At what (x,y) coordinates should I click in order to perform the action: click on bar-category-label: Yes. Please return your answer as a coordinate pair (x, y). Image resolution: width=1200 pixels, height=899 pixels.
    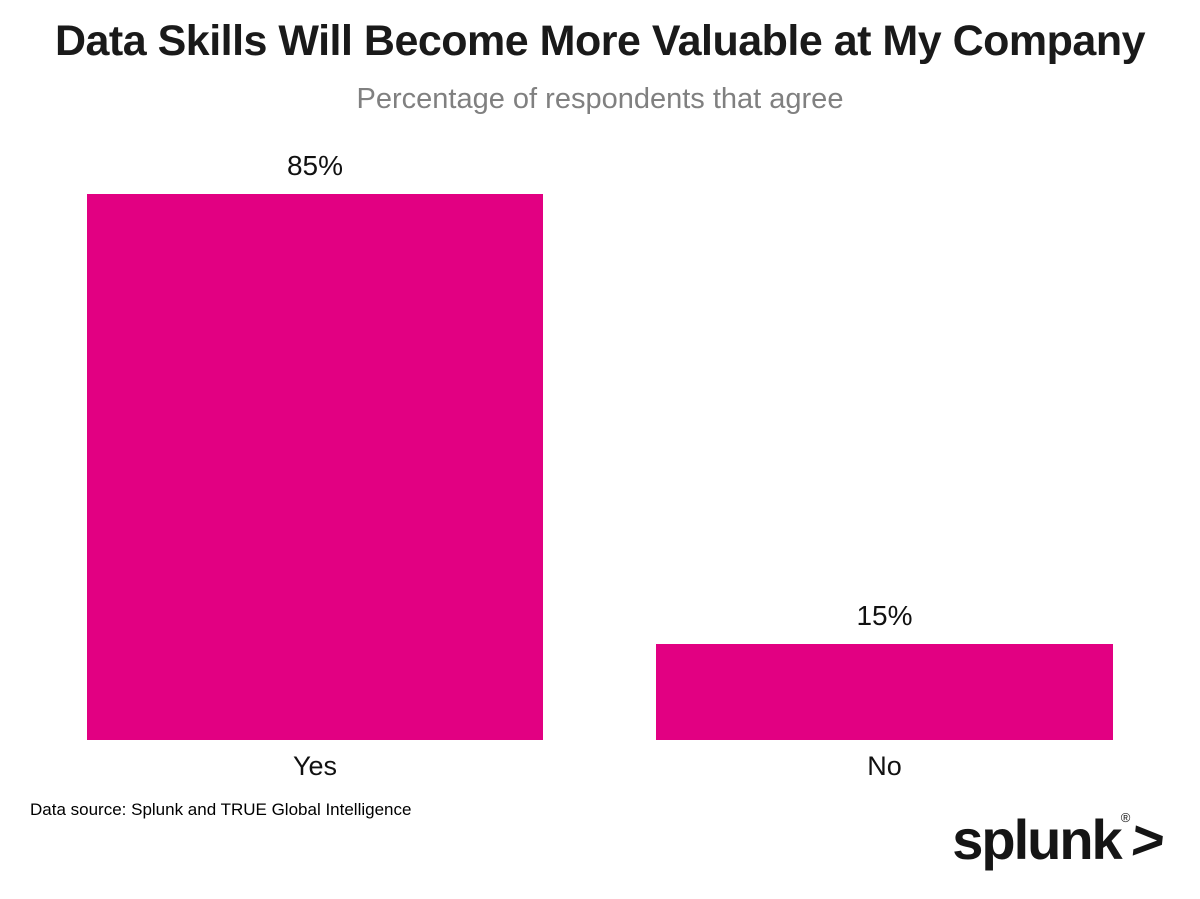
    Looking at the image, I should click on (315, 766).